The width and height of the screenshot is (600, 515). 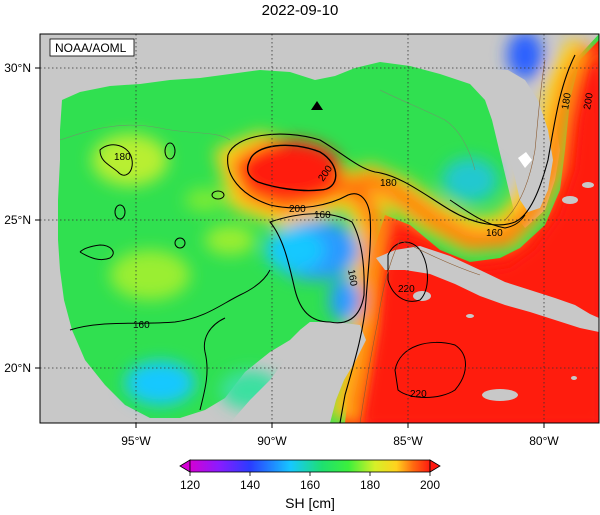 I want to click on colorbar: 120 140 160 180 200, so click(x=310, y=475).